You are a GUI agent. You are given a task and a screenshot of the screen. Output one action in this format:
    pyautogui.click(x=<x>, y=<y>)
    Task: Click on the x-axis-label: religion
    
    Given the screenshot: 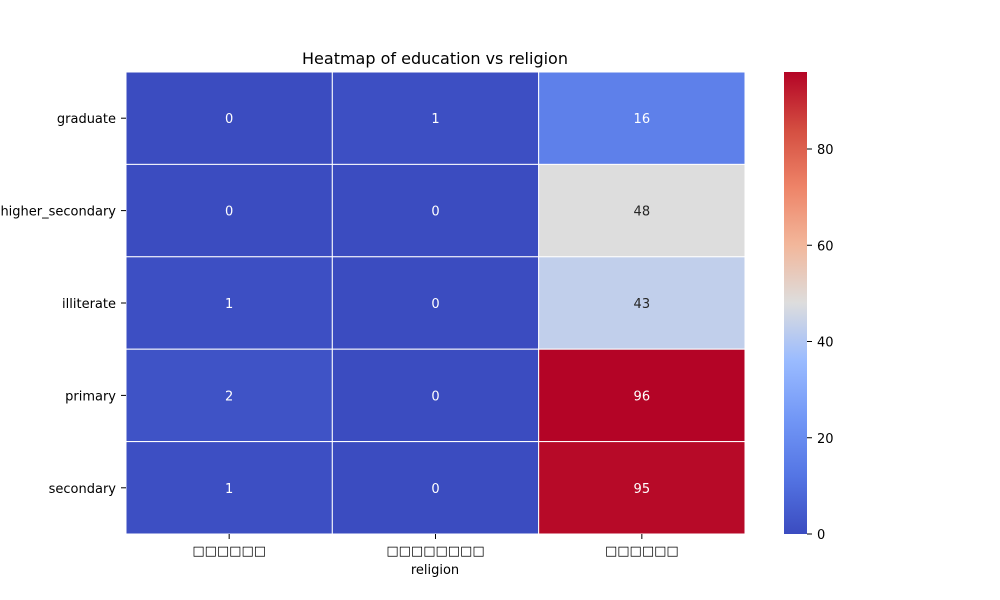 What is the action you would take?
    pyautogui.click(x=435, y=570)
    